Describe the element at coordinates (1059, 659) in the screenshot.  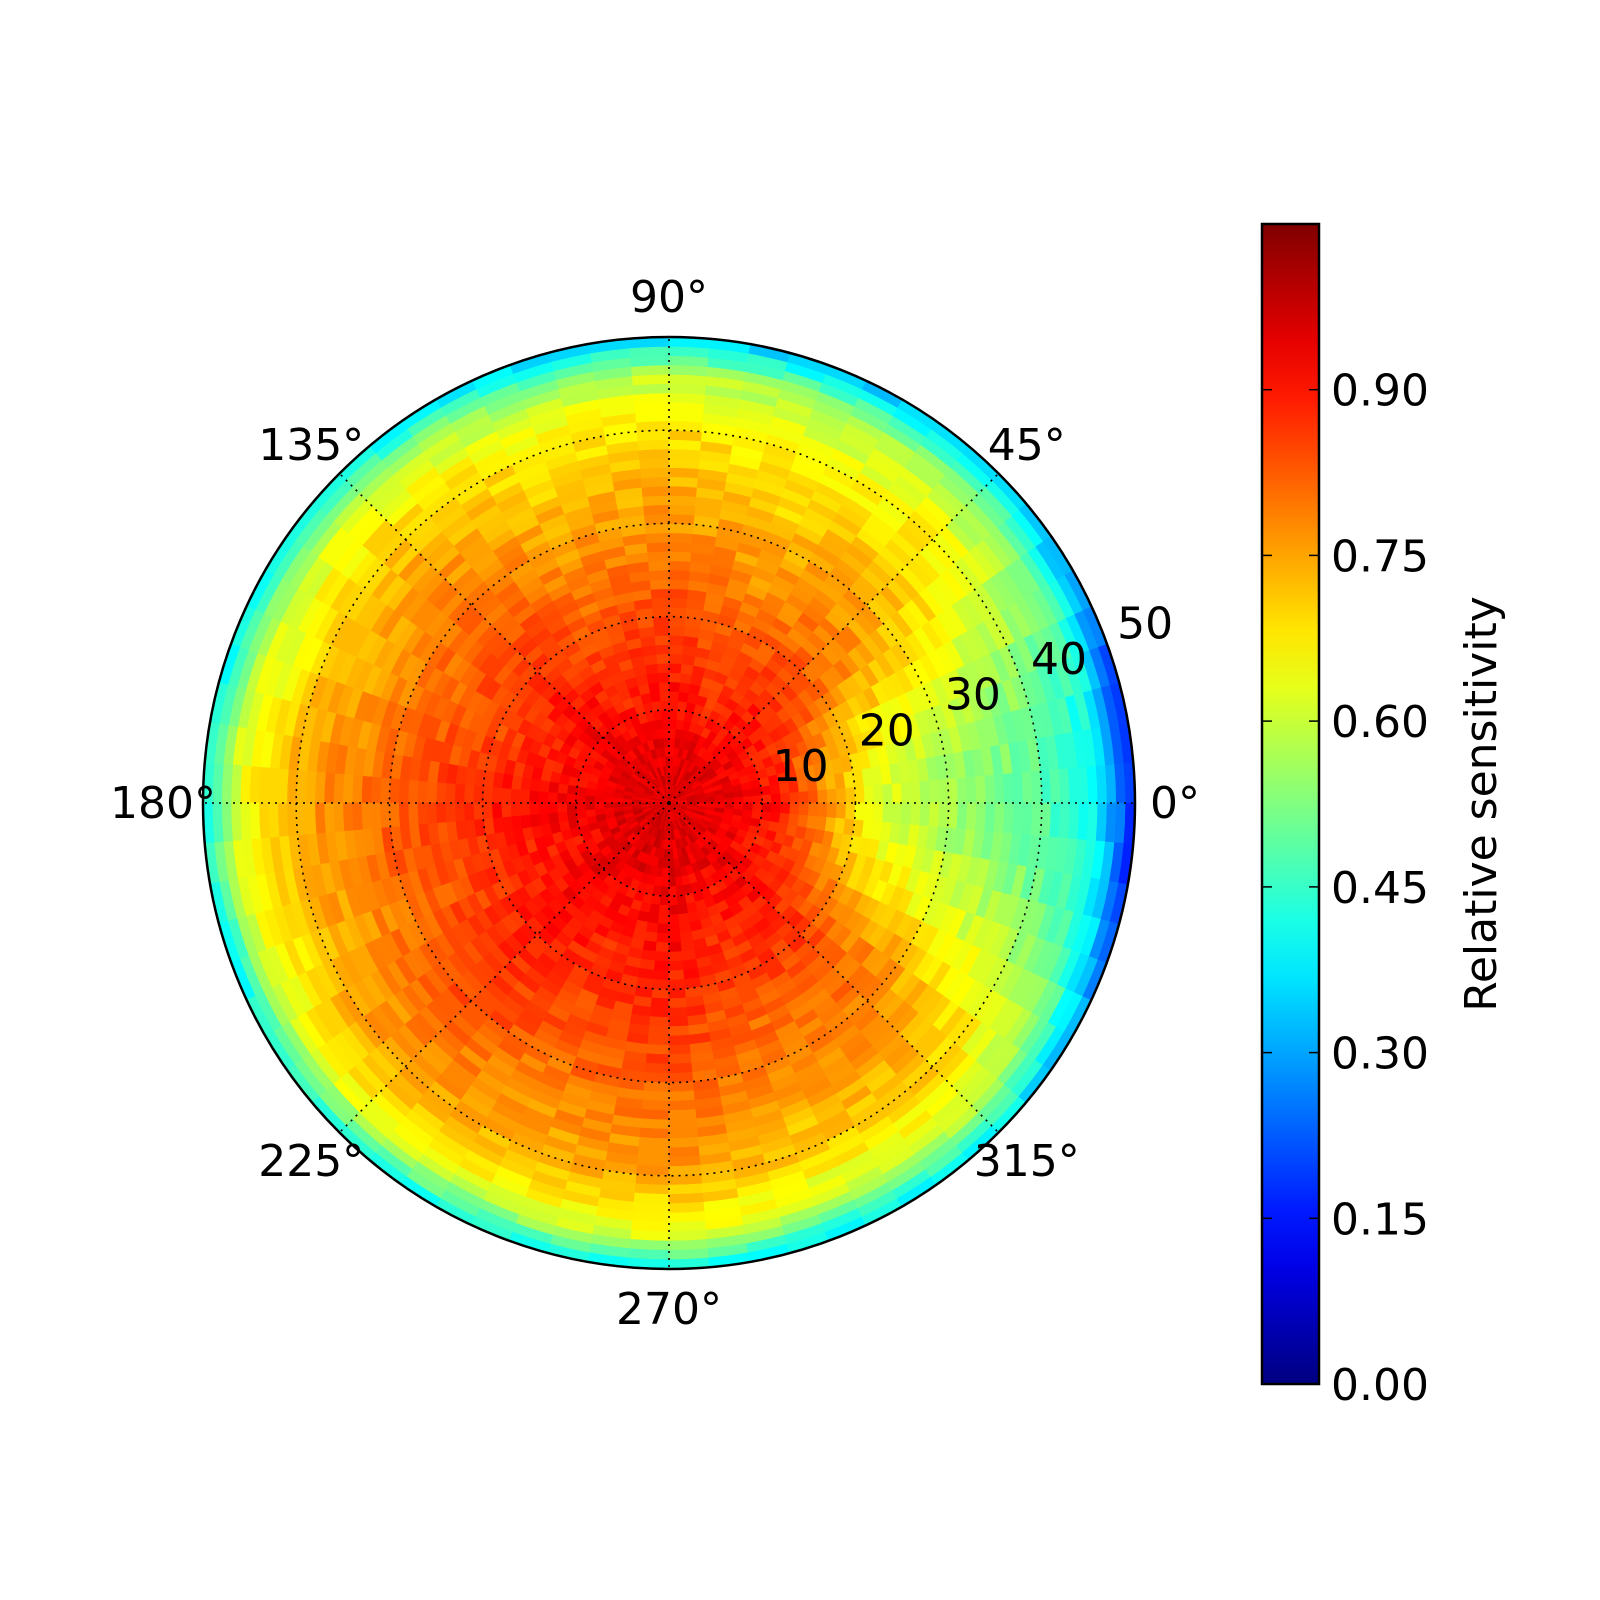
I see `radial-tick-label: 40` at that location.